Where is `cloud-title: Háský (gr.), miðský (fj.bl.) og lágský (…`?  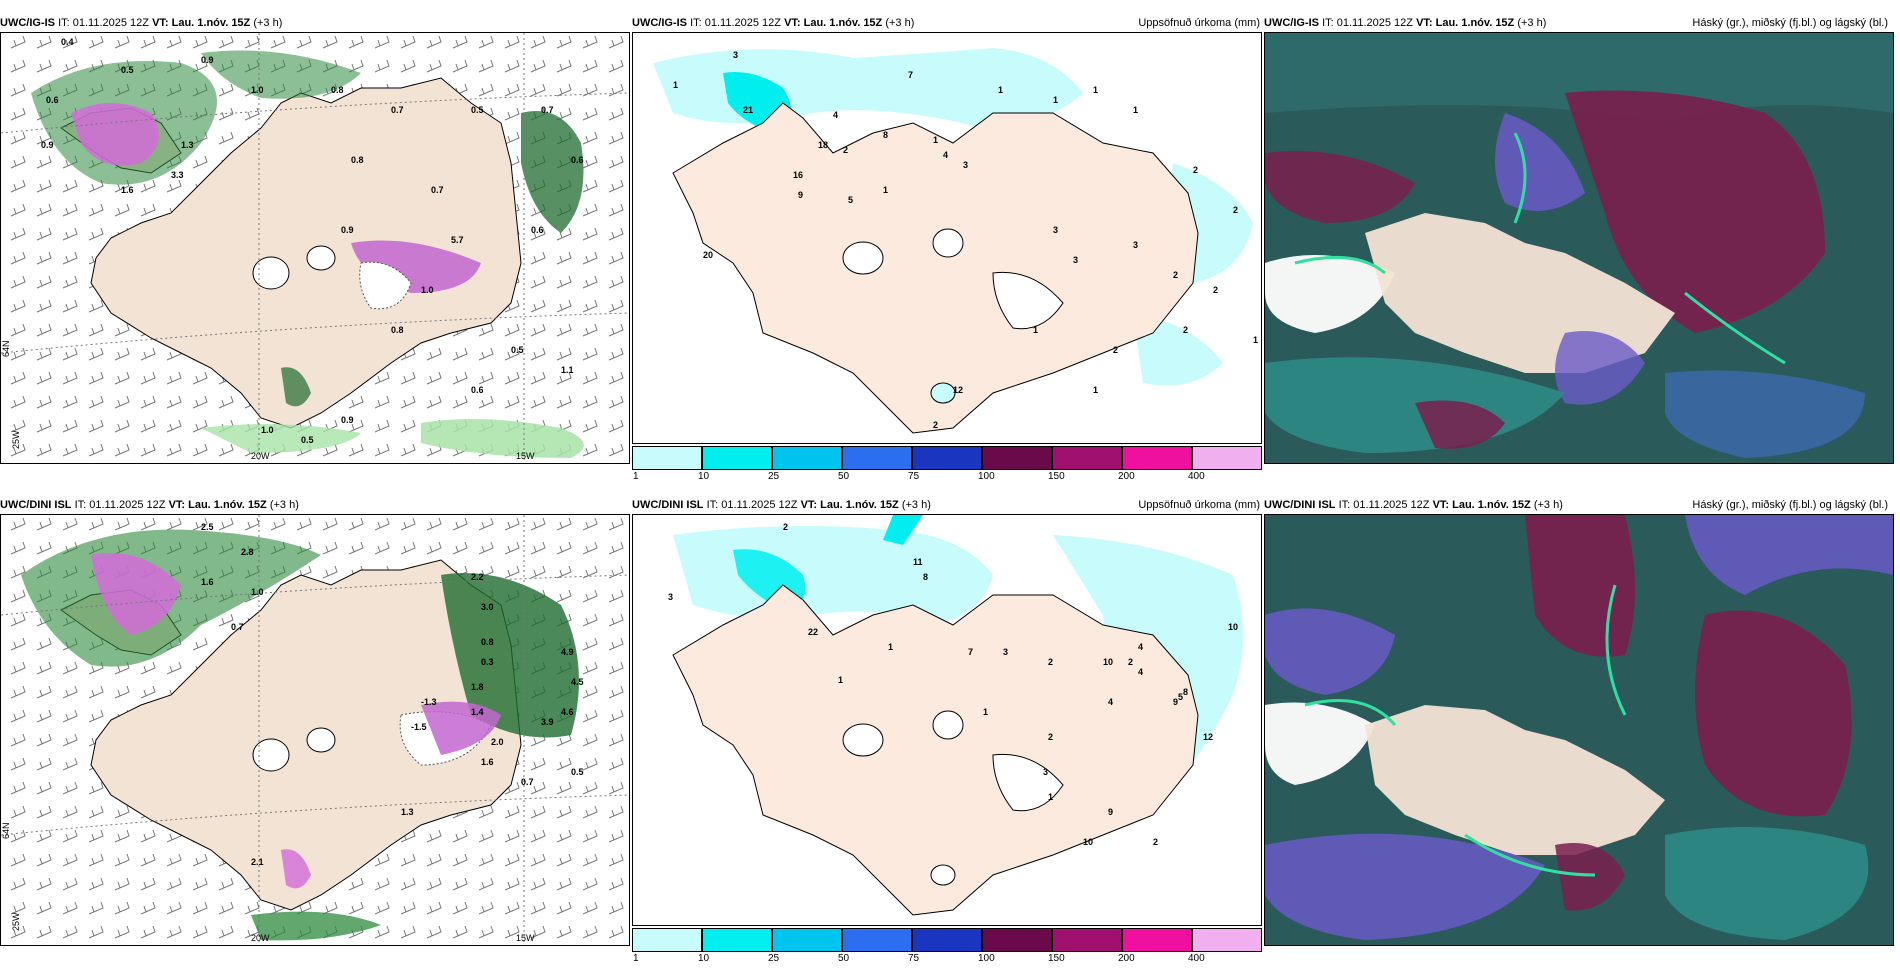 cloud-title: Háský (gr.), miðský (fj.bl.) og lágský (… is located at coordinates (1790, 23).